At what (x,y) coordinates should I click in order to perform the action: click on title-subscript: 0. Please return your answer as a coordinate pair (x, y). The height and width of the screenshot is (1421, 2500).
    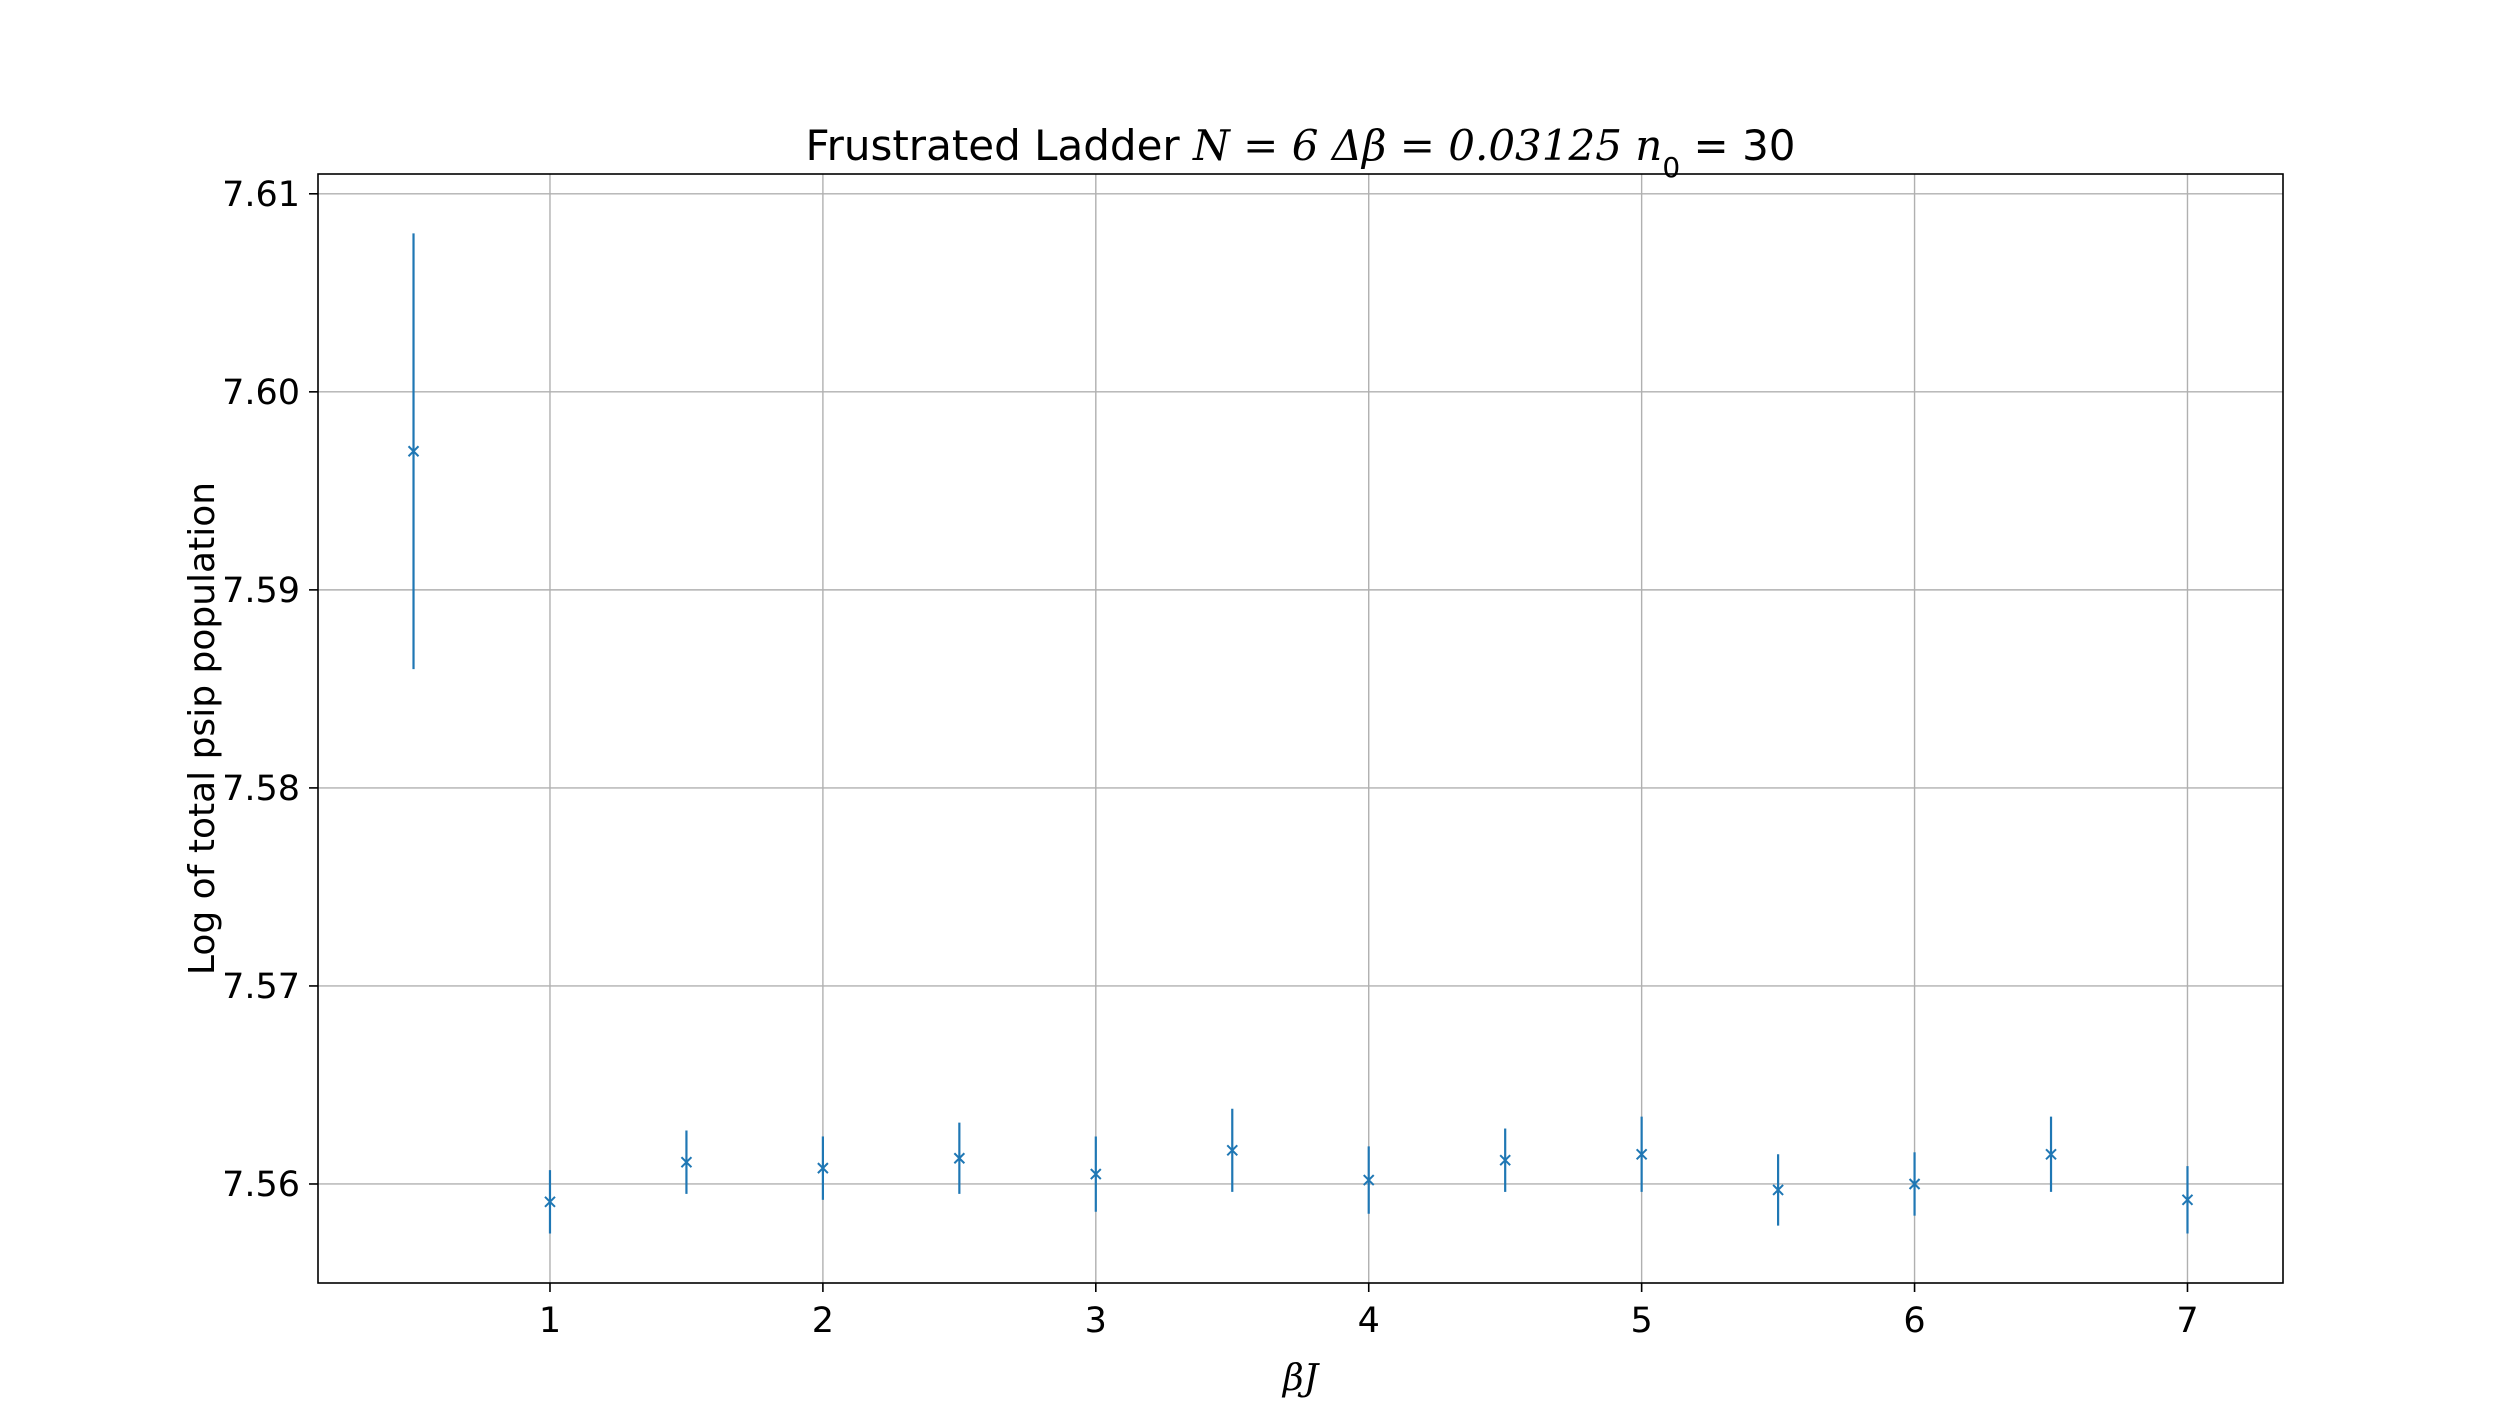
    Looking at the image, I should click on (1671, 167).